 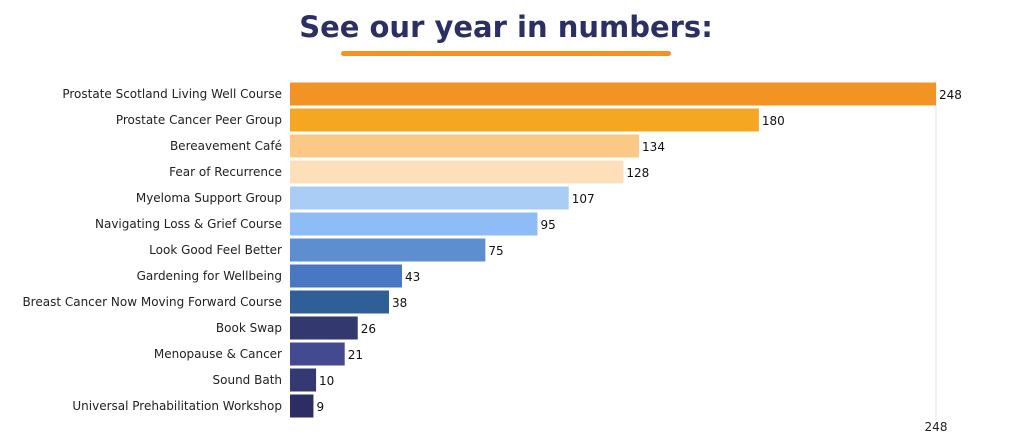 I want to click on value-label: 9, so click(x=320, y=407).